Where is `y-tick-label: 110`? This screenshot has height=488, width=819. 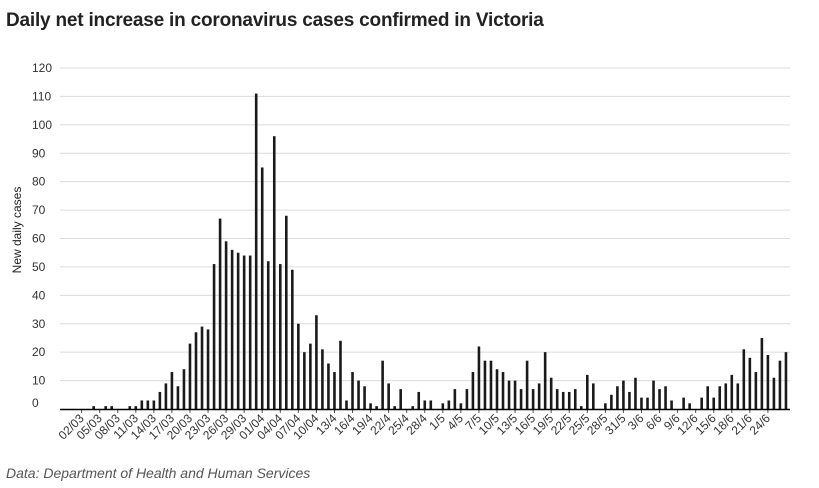
y-tick-label: 110 is located at coordinates (41, 96).